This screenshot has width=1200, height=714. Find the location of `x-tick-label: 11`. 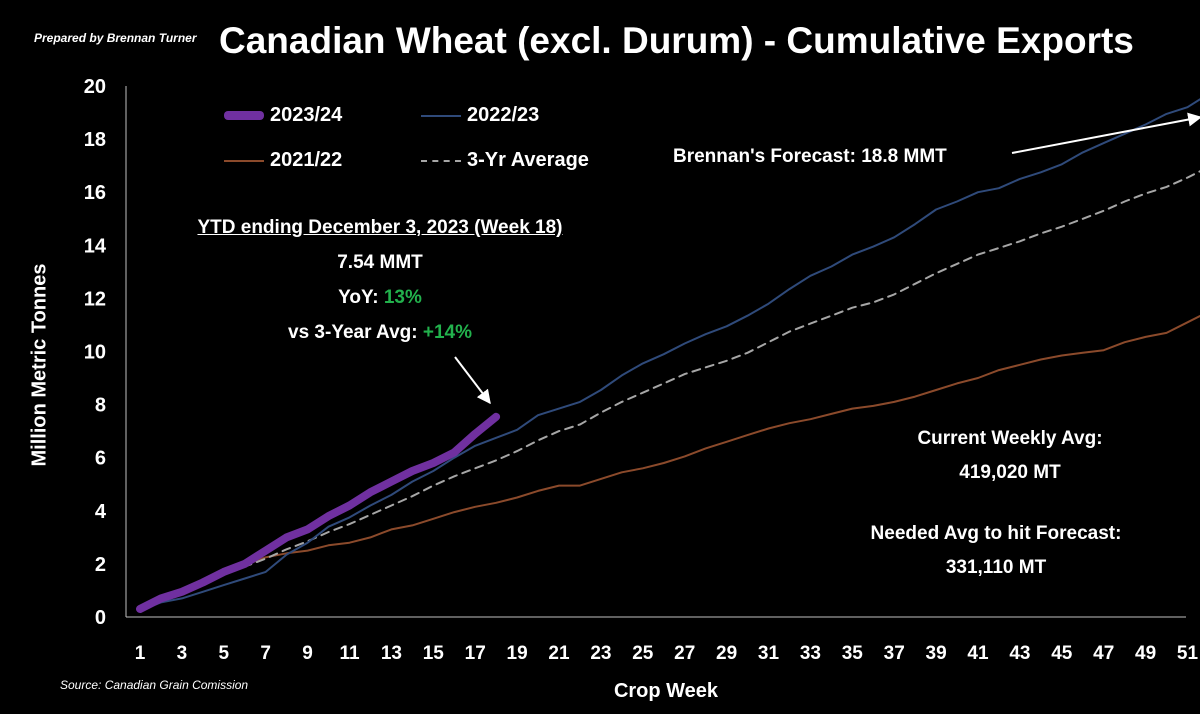

x-tick-label: 11 is located at coordinates (349, 653).